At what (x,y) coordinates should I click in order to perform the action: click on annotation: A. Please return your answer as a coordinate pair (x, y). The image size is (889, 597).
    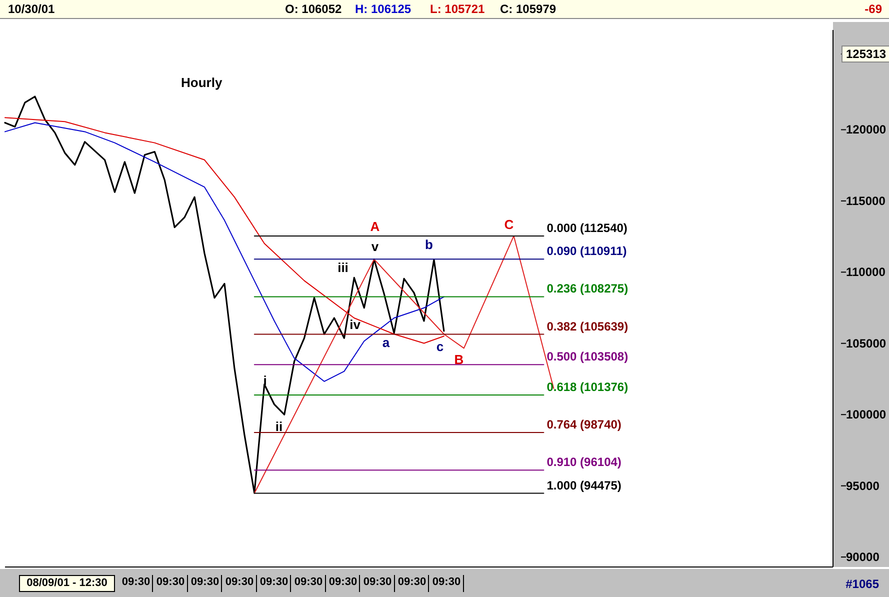
    Looking at the image, I should click on (375, 226).